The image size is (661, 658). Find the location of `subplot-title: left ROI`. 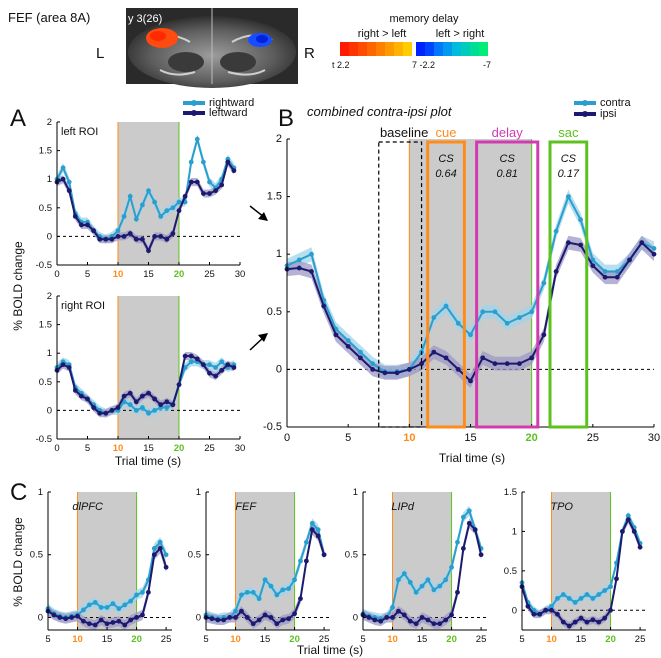

subplot-title: left ROI is located at coordinates (79, 132).